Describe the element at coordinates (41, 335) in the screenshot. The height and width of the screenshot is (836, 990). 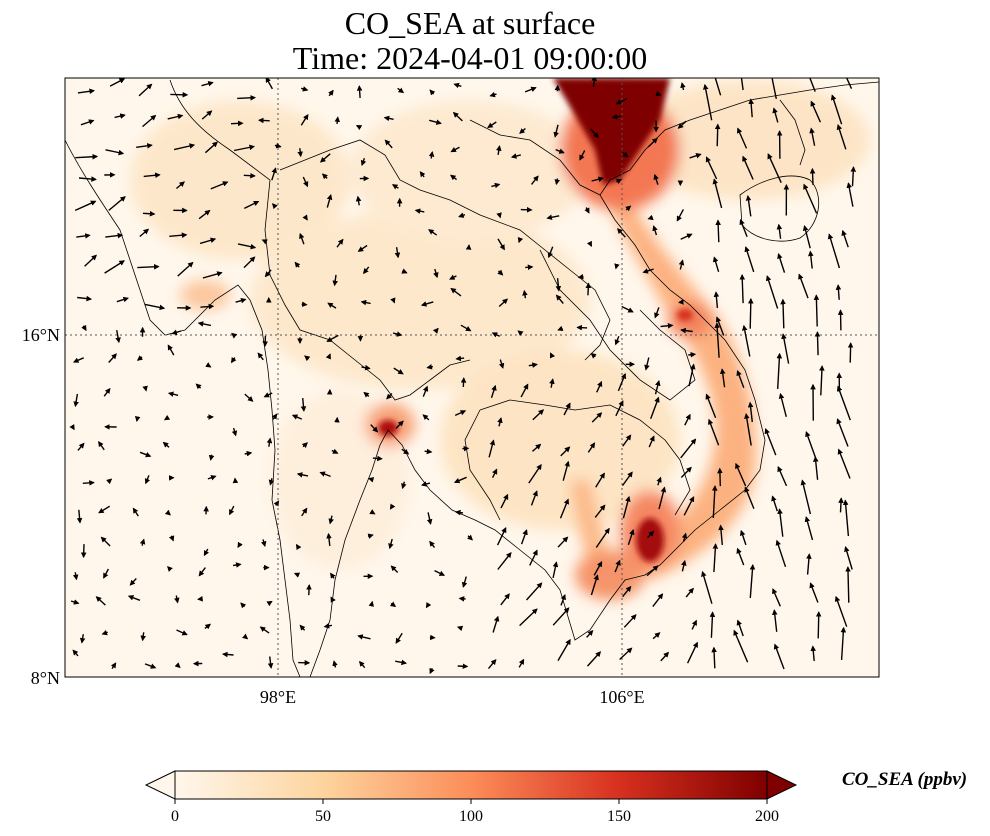
I see `lat-tick-16: 16°N` at that location.